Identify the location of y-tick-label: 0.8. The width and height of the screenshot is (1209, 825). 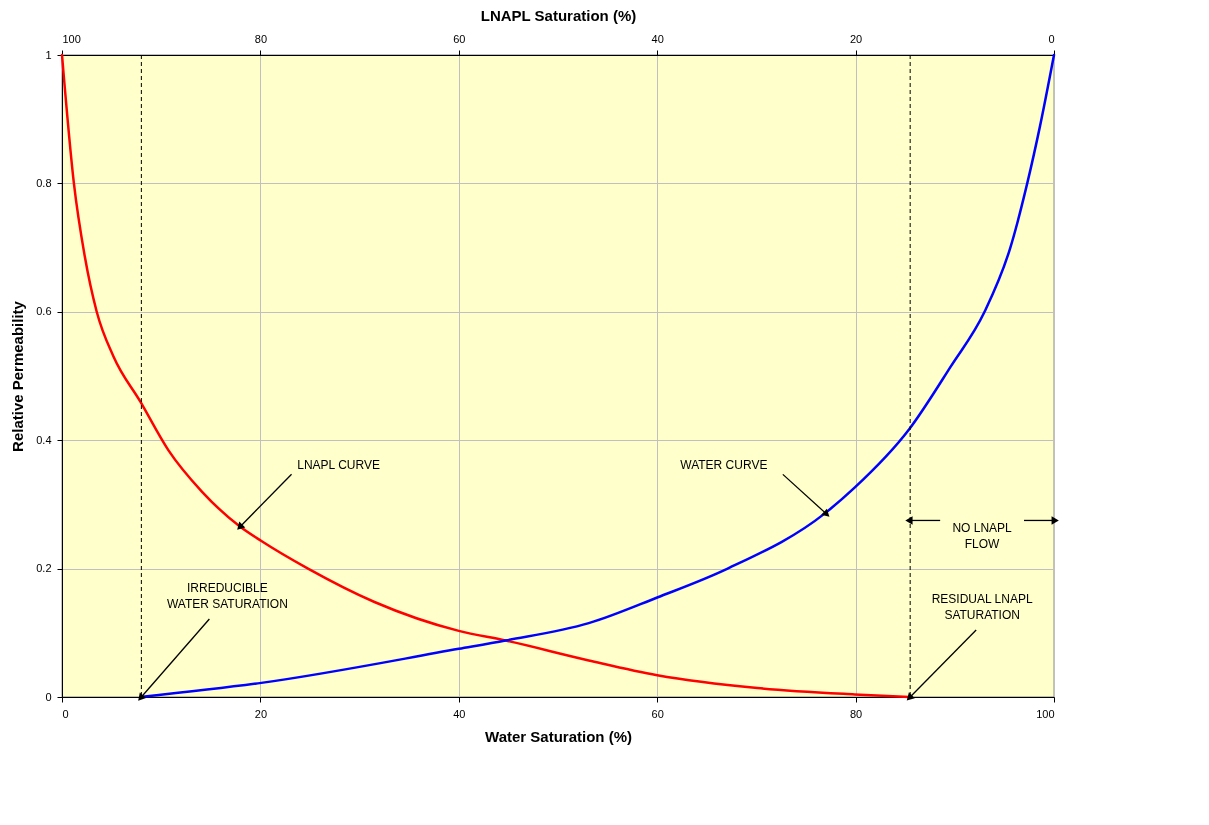
(44, 182).